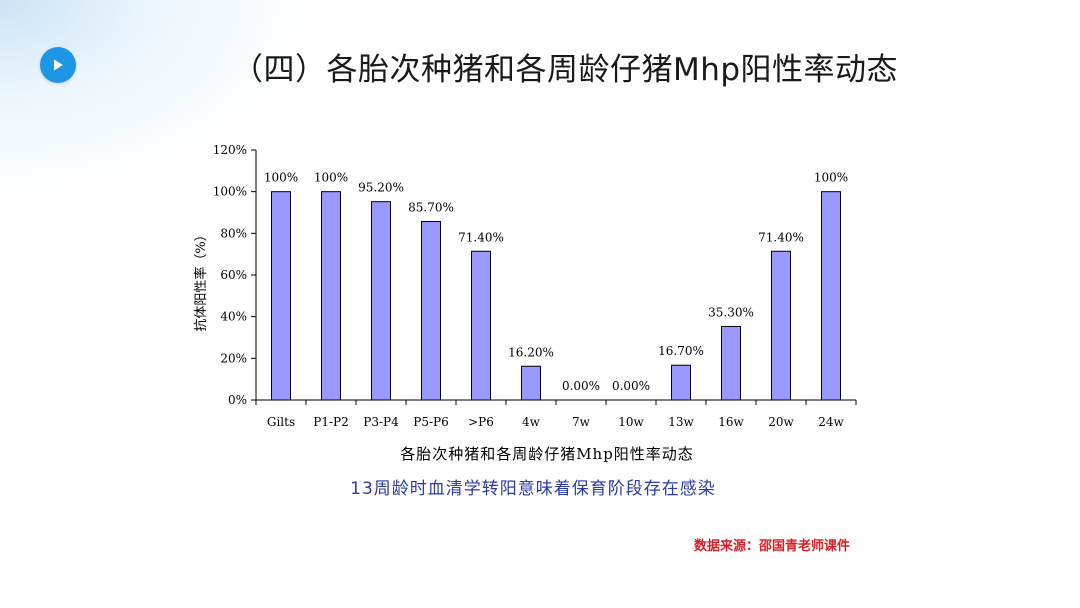 The image size is (1080, 608). Describe the element at coordinates (230, 192) in the screenshot. I see `y-tick-label: 100%` at that location.